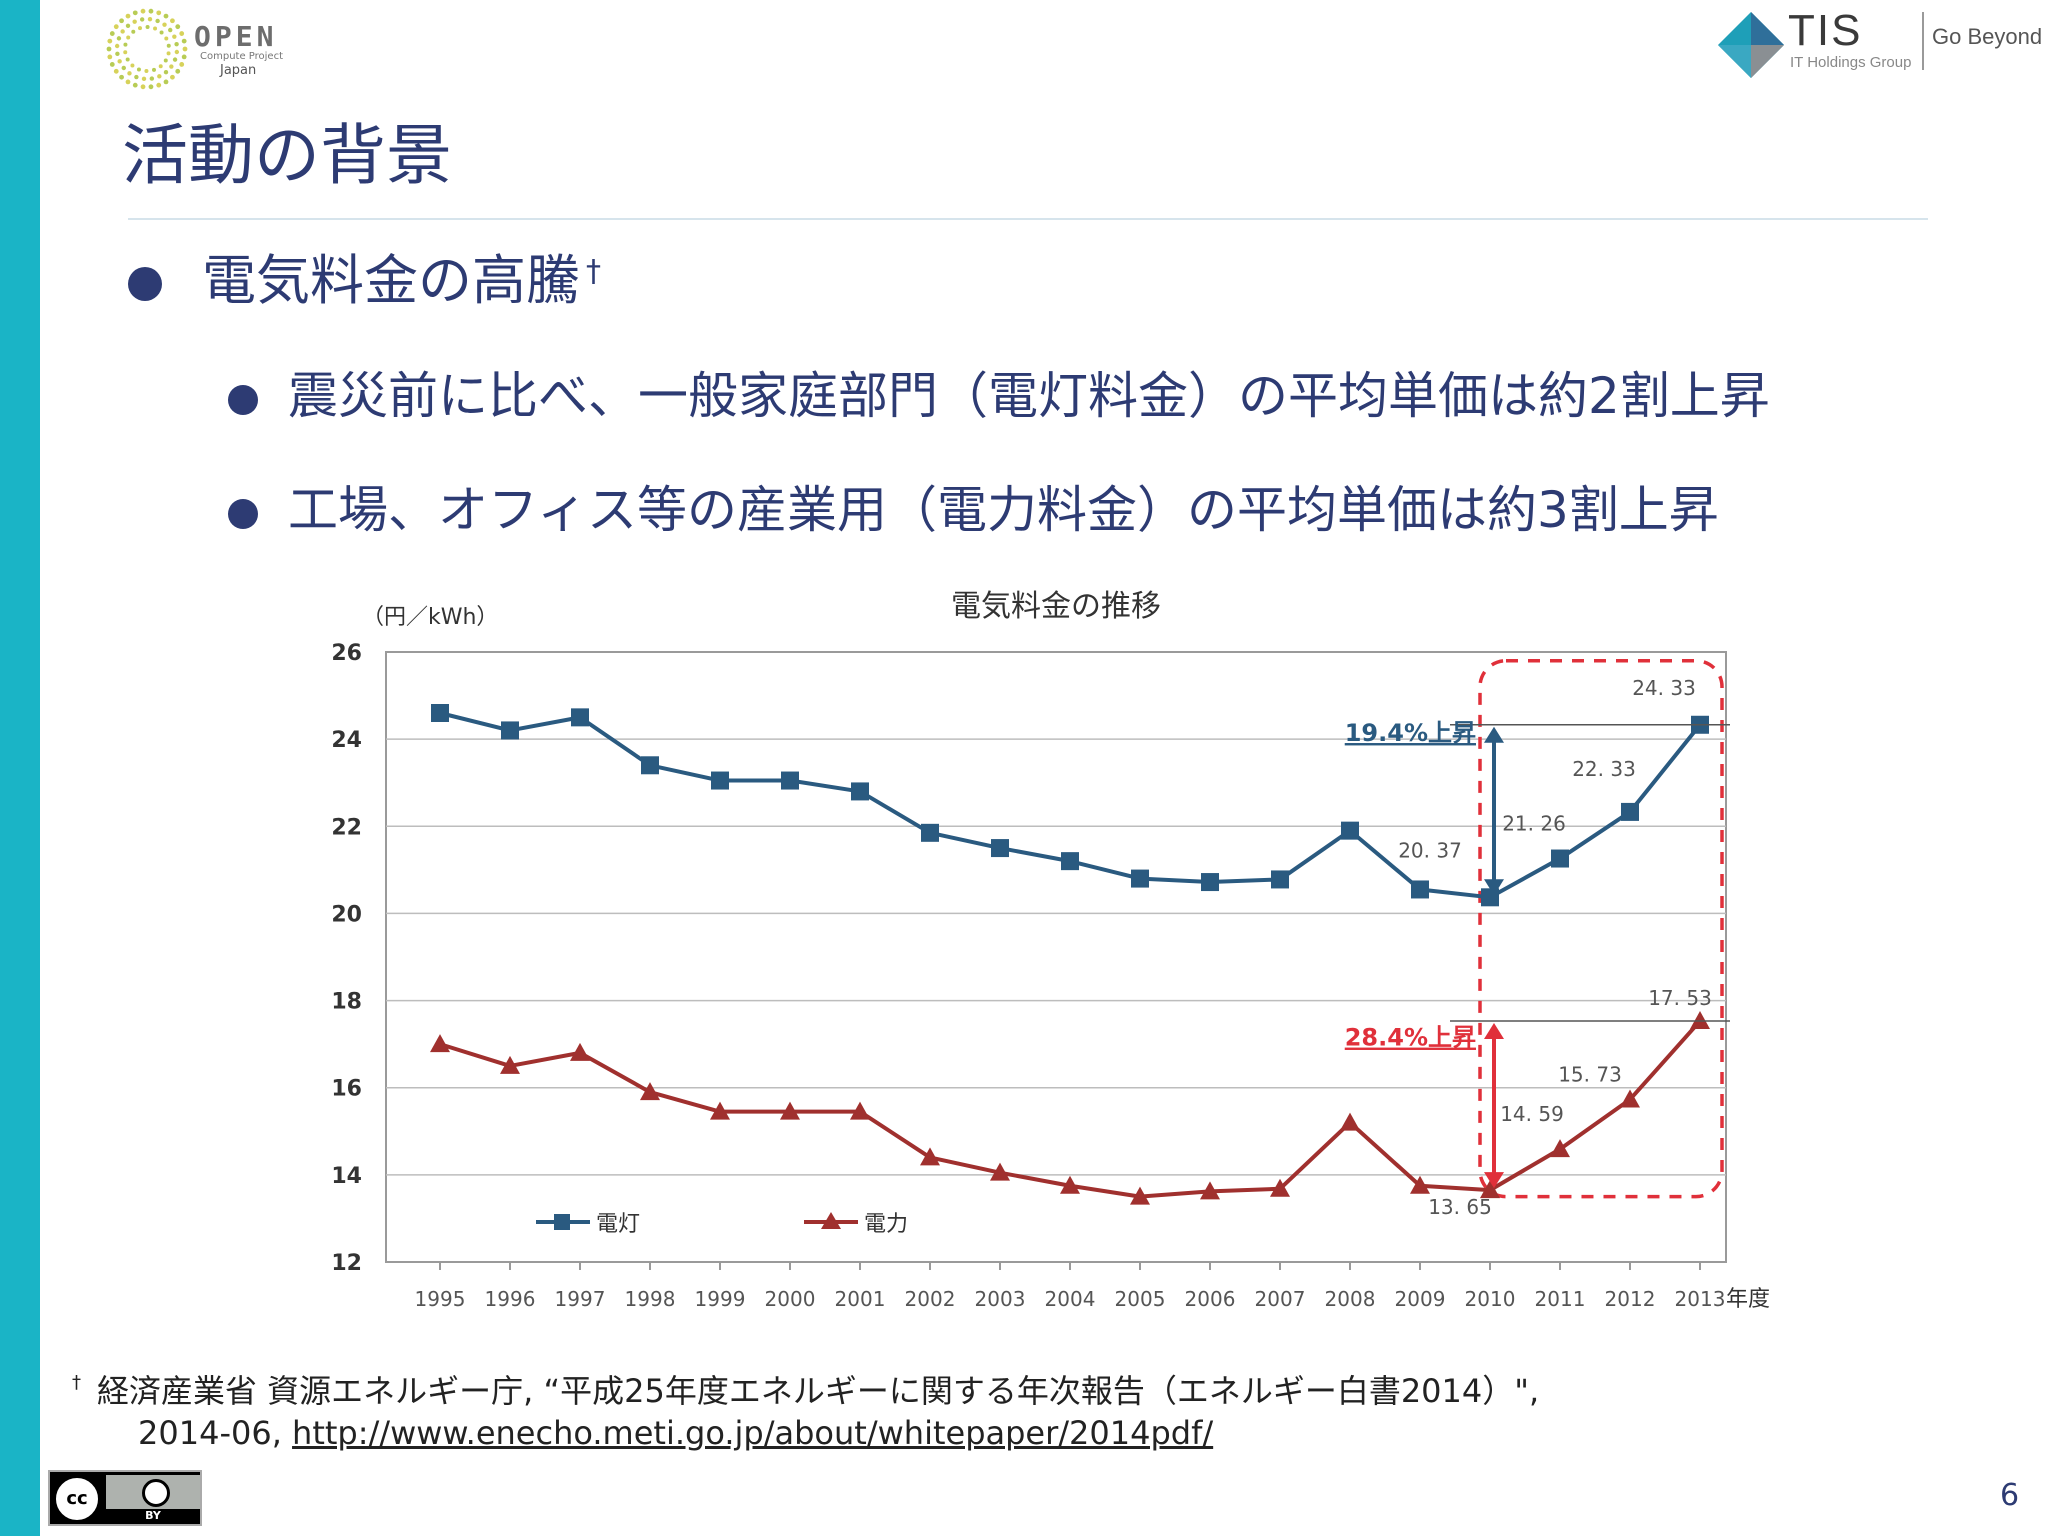  What do you see at coordinates (147, 49) in the screenshot?
I see `ocp-ring-icon` at bounding box center [147, 49].